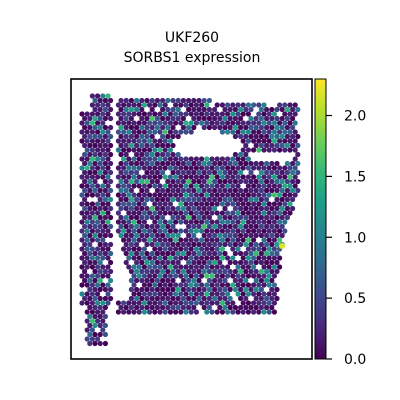  I want to click on colorbar-tick-label: 0.5, so click(355, 299).